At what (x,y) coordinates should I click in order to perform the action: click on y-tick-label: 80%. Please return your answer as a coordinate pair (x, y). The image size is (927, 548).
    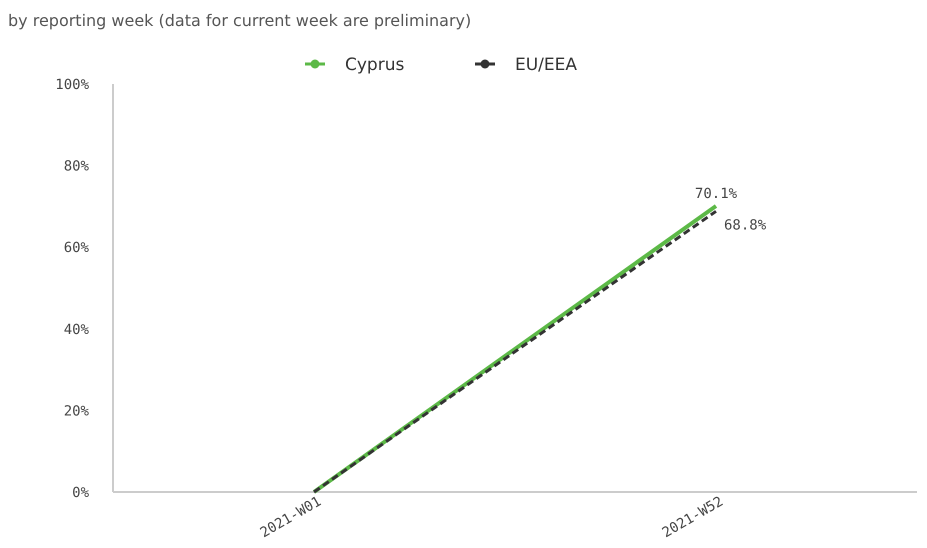
    Looking at the image, I should click on (77, 166).